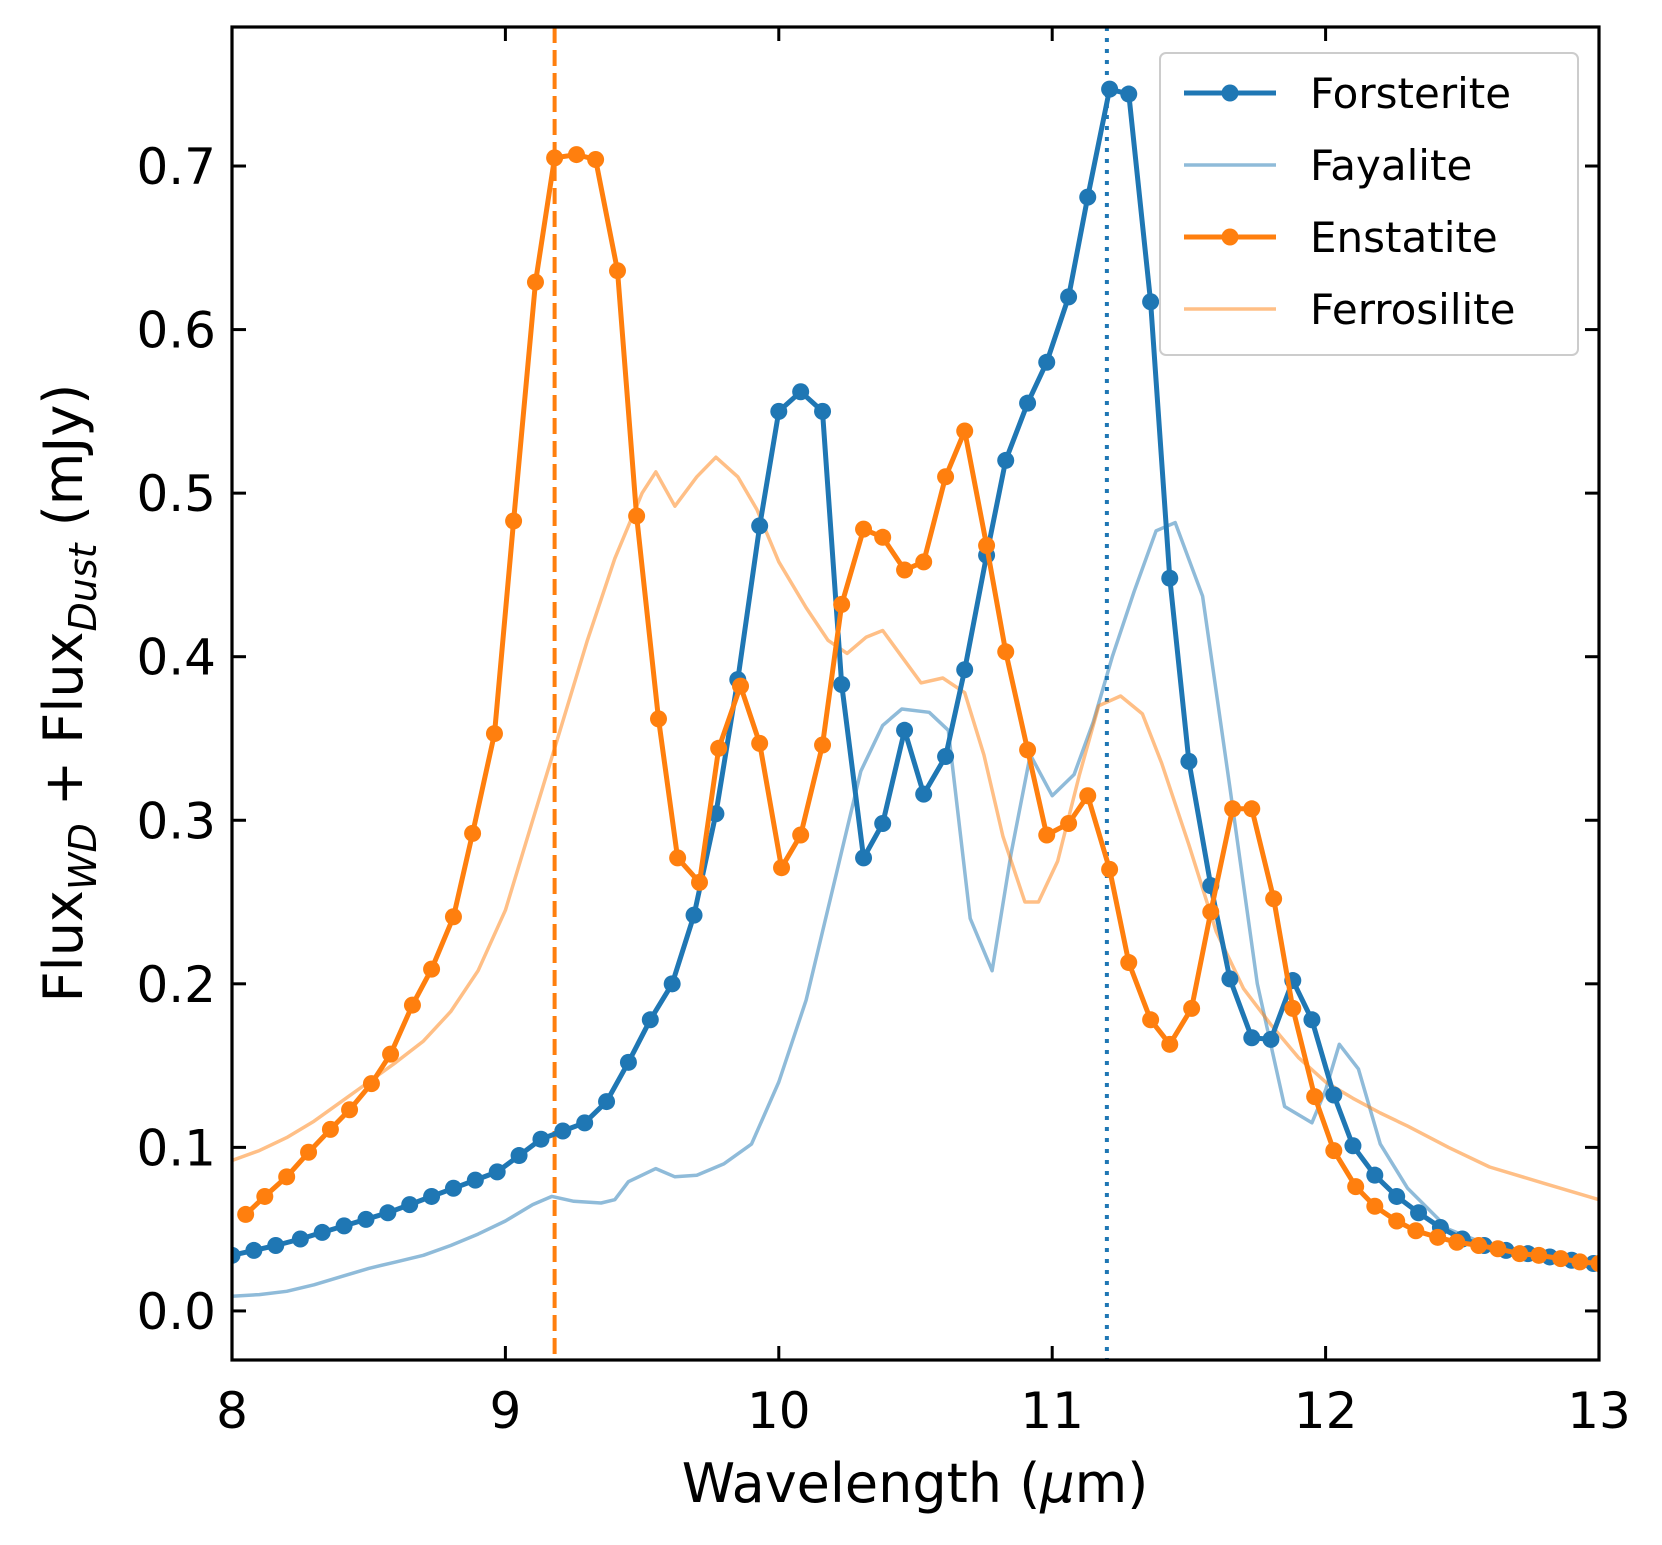 This screenshot has height=1545, width=1662. I want to click on x-tick-label: 13, so click(1599, 1411).